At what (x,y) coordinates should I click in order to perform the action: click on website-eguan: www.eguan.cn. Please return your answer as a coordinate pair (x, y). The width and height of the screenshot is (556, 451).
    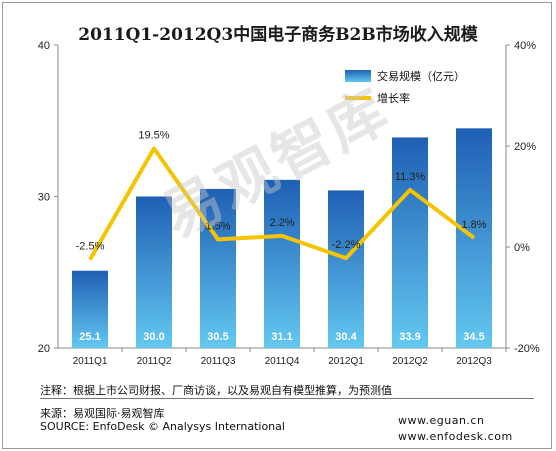
    Looking at the image, I should click on (441, 420).